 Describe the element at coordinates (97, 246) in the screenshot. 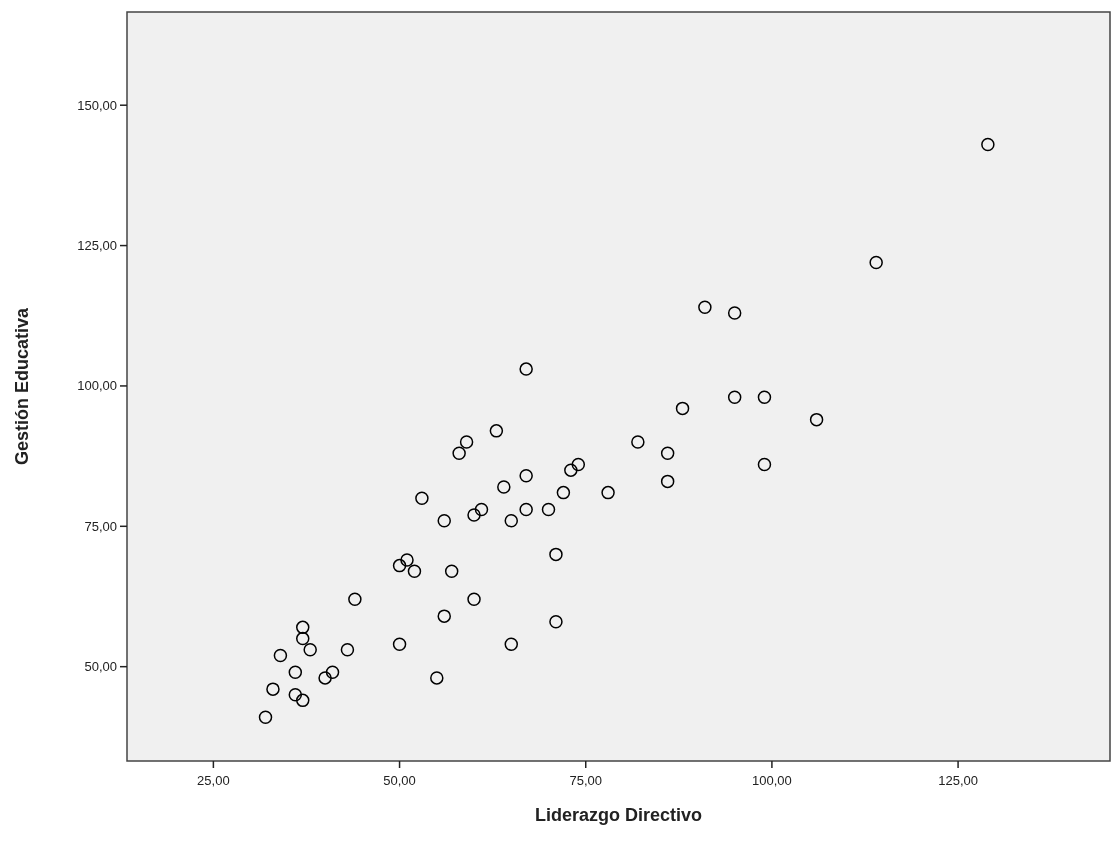

I see `y-tick-label: 125,00` at that location.